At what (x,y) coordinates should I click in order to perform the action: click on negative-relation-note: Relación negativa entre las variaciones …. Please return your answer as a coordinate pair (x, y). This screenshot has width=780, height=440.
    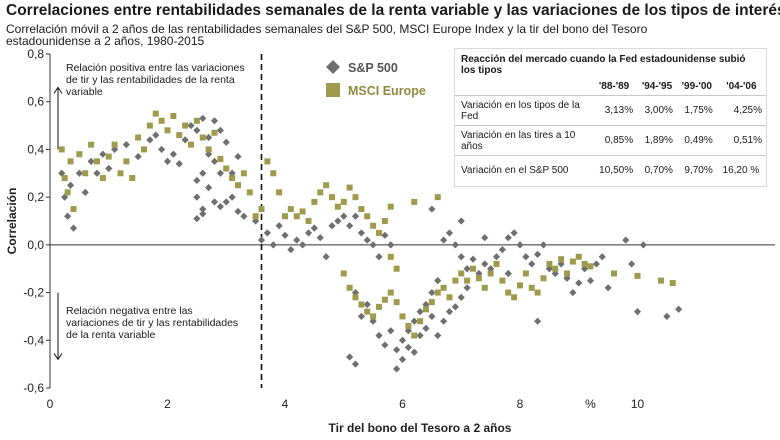
    Looking at the image, I should click on (152, 323).